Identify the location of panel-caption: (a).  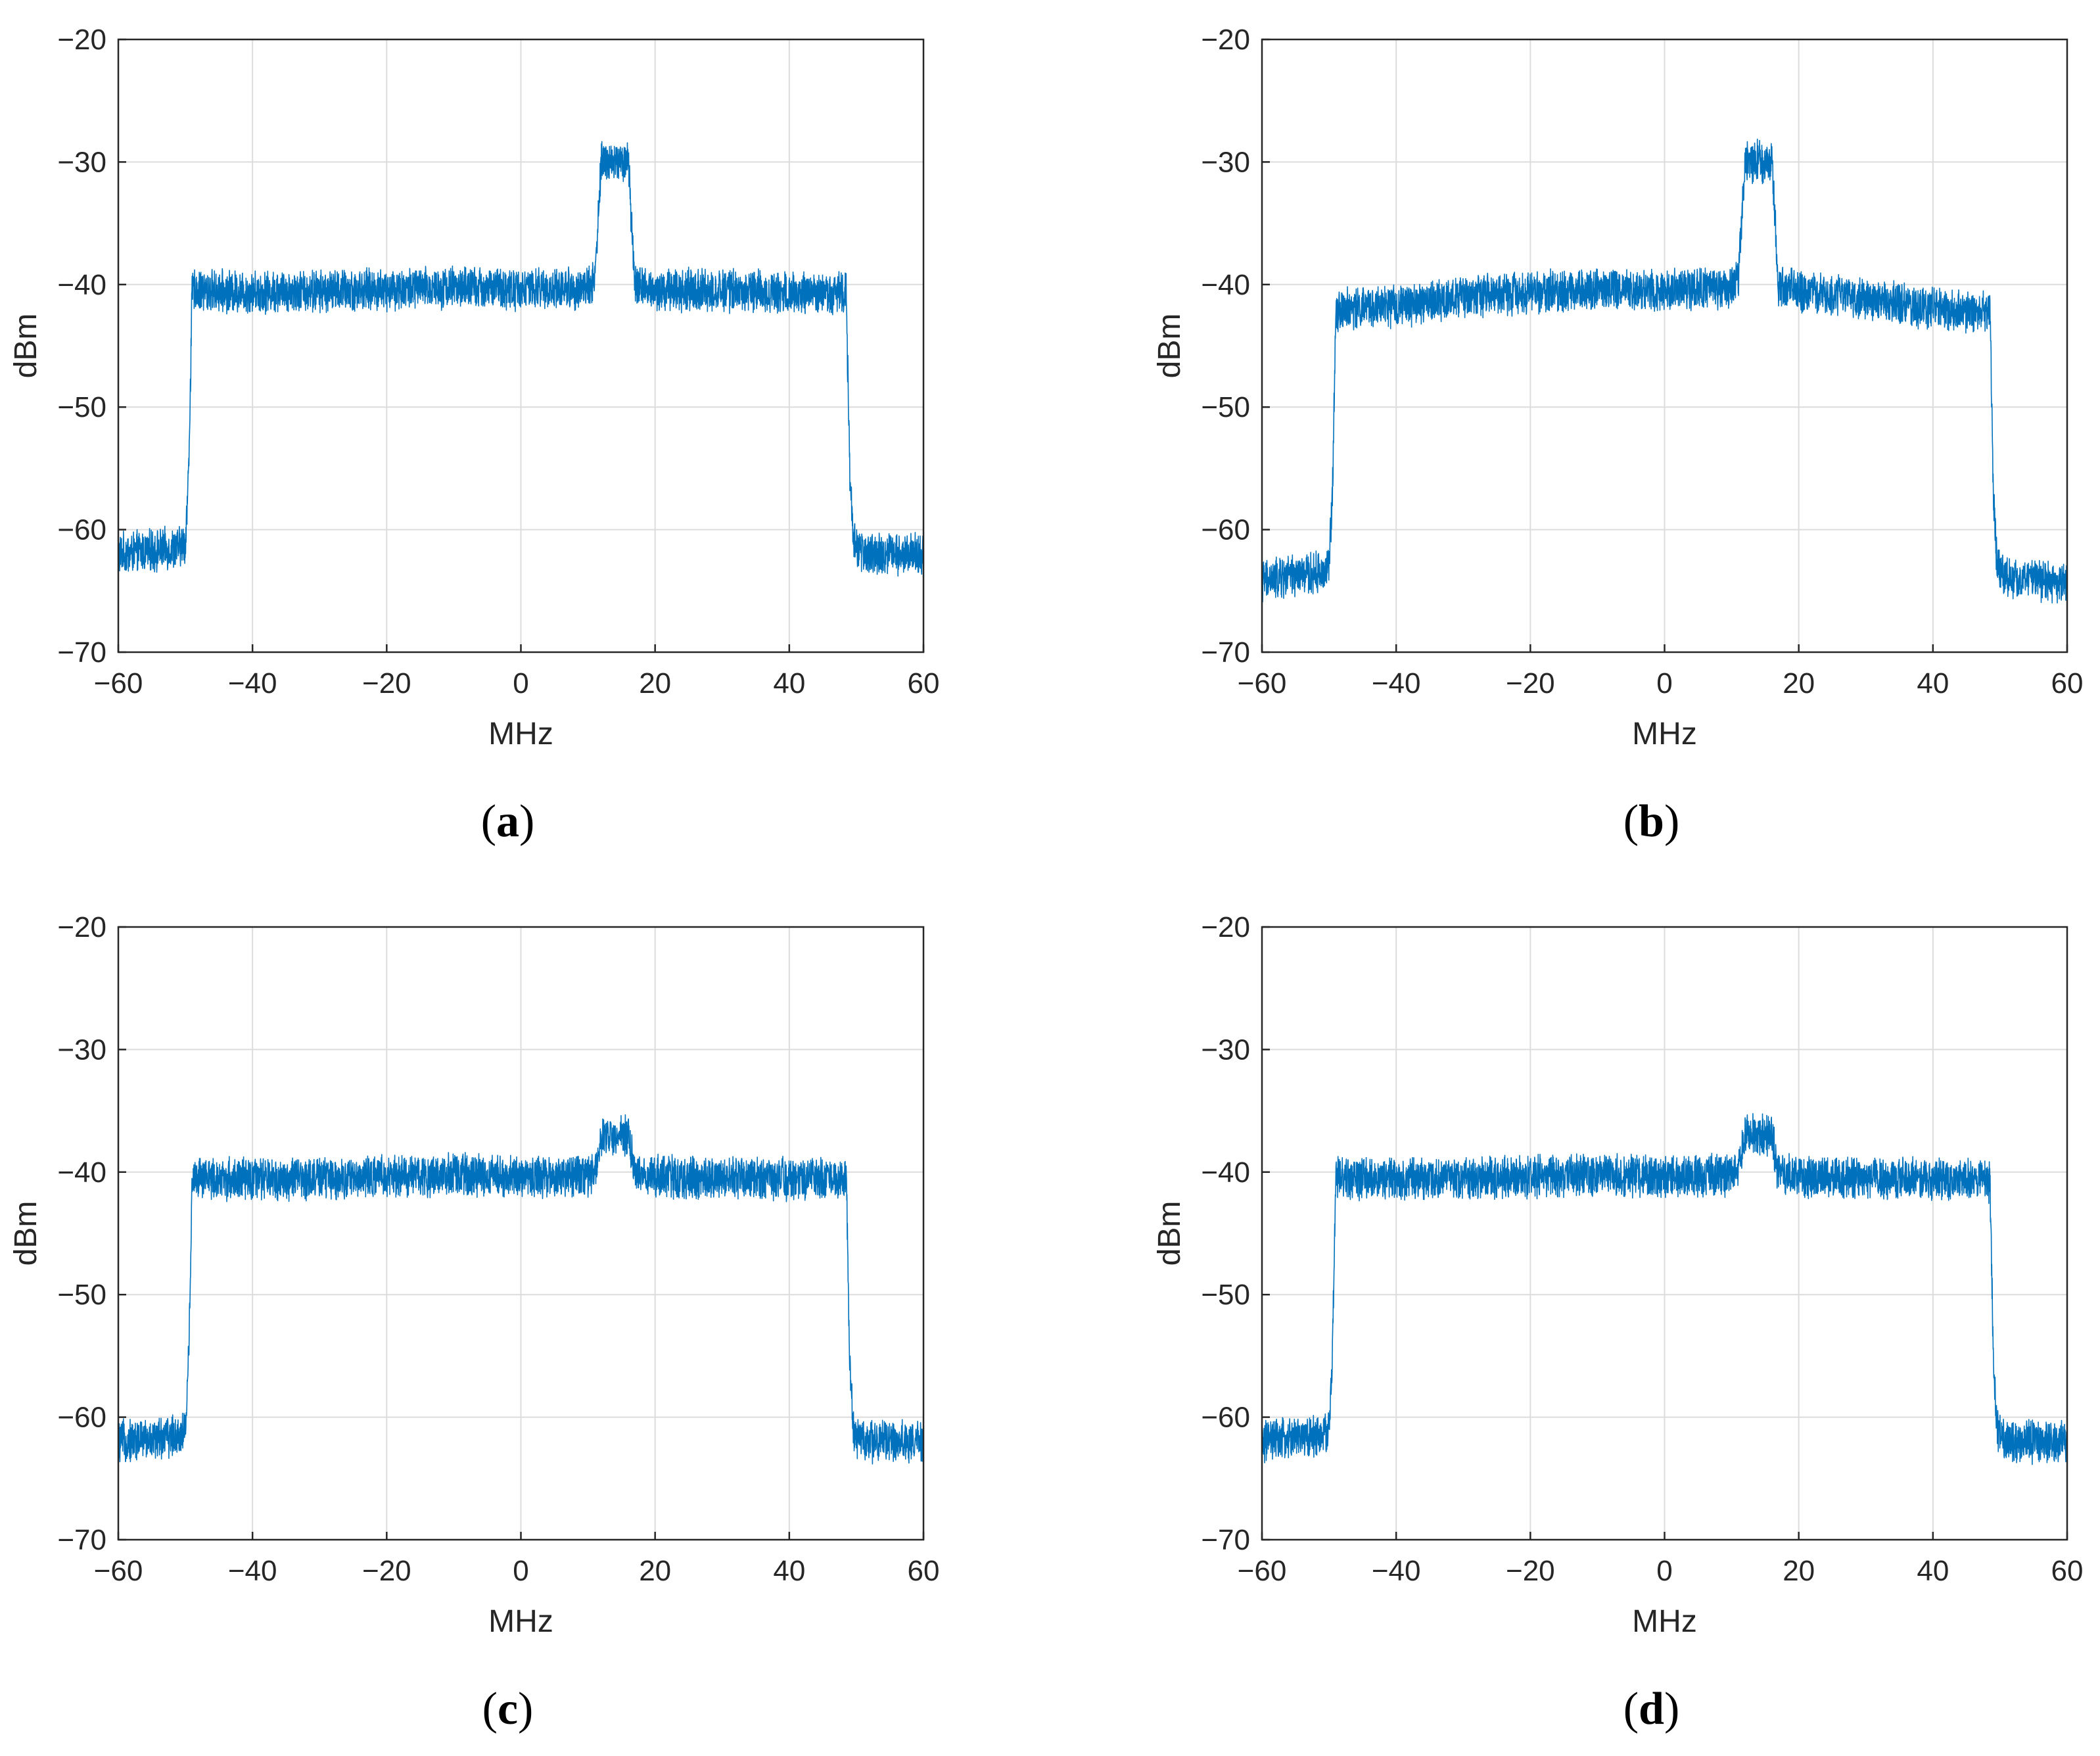
(508, 821).